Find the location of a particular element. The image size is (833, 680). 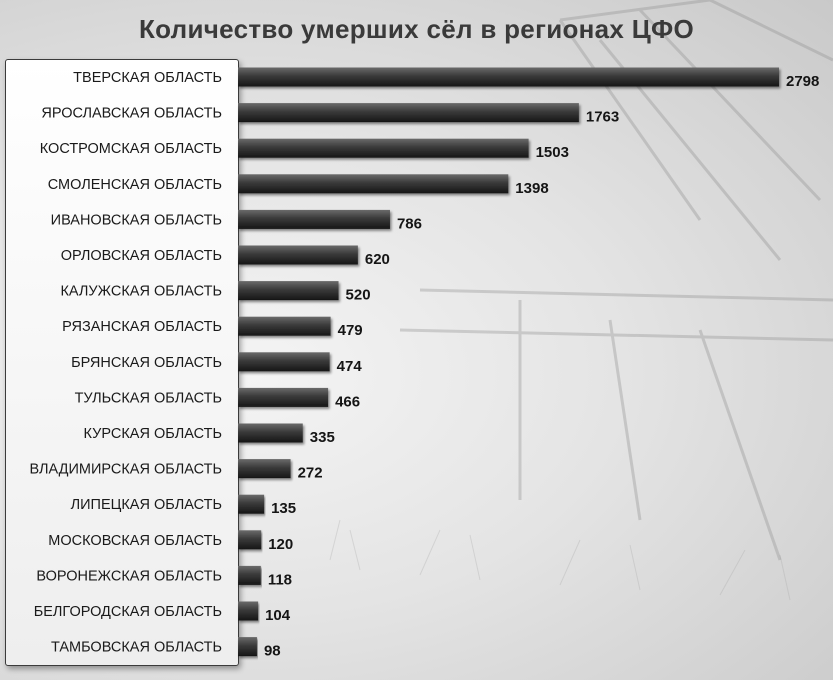

category-label: СМОЛЕНСКАЯ ОБЛАСТЬ is located at coordinates (135, 185).